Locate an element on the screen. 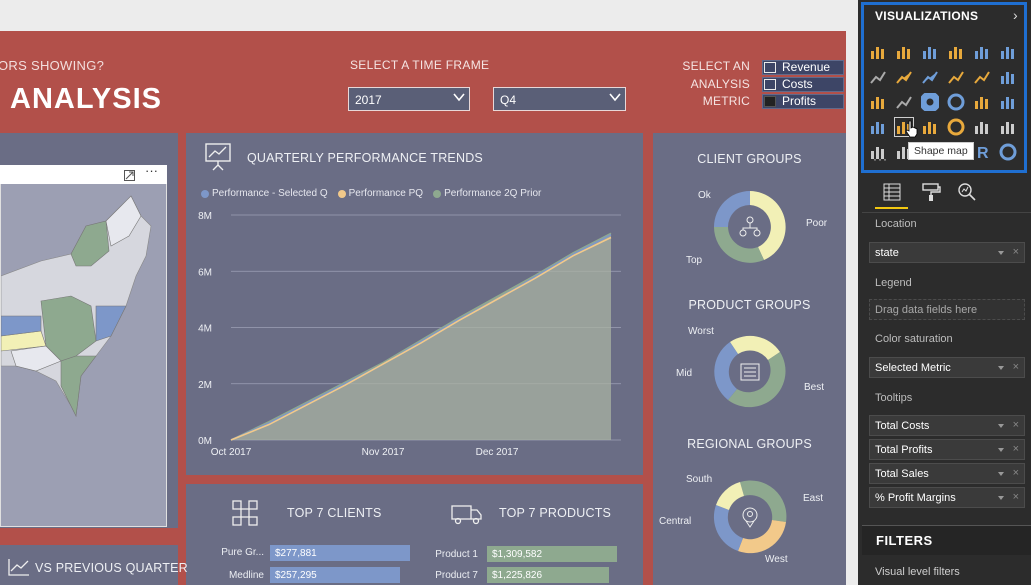 This screenshot has height=585, width=1031. line-clustered-icon is located at coordinates (982, 77).